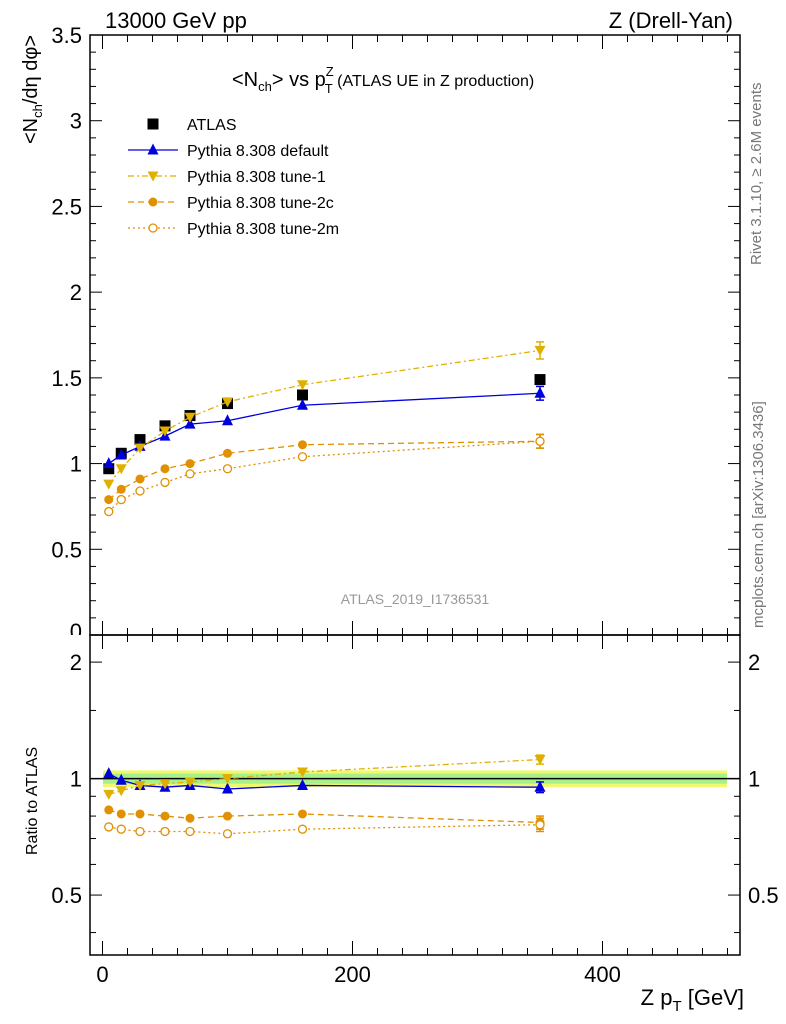 The image size is (786, 1024). I want to click on y-tick-label: 2, so click(76, 292).